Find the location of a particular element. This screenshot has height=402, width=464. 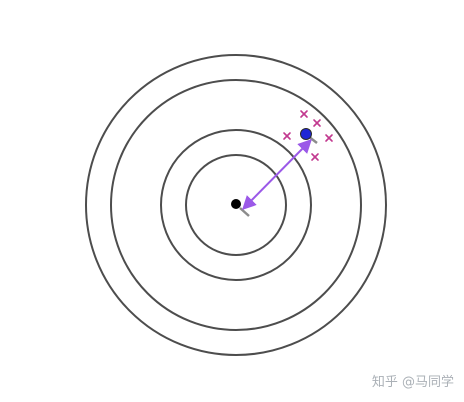

watermark-text: 知乎 @马同学 is located at coordinates (412, 382).